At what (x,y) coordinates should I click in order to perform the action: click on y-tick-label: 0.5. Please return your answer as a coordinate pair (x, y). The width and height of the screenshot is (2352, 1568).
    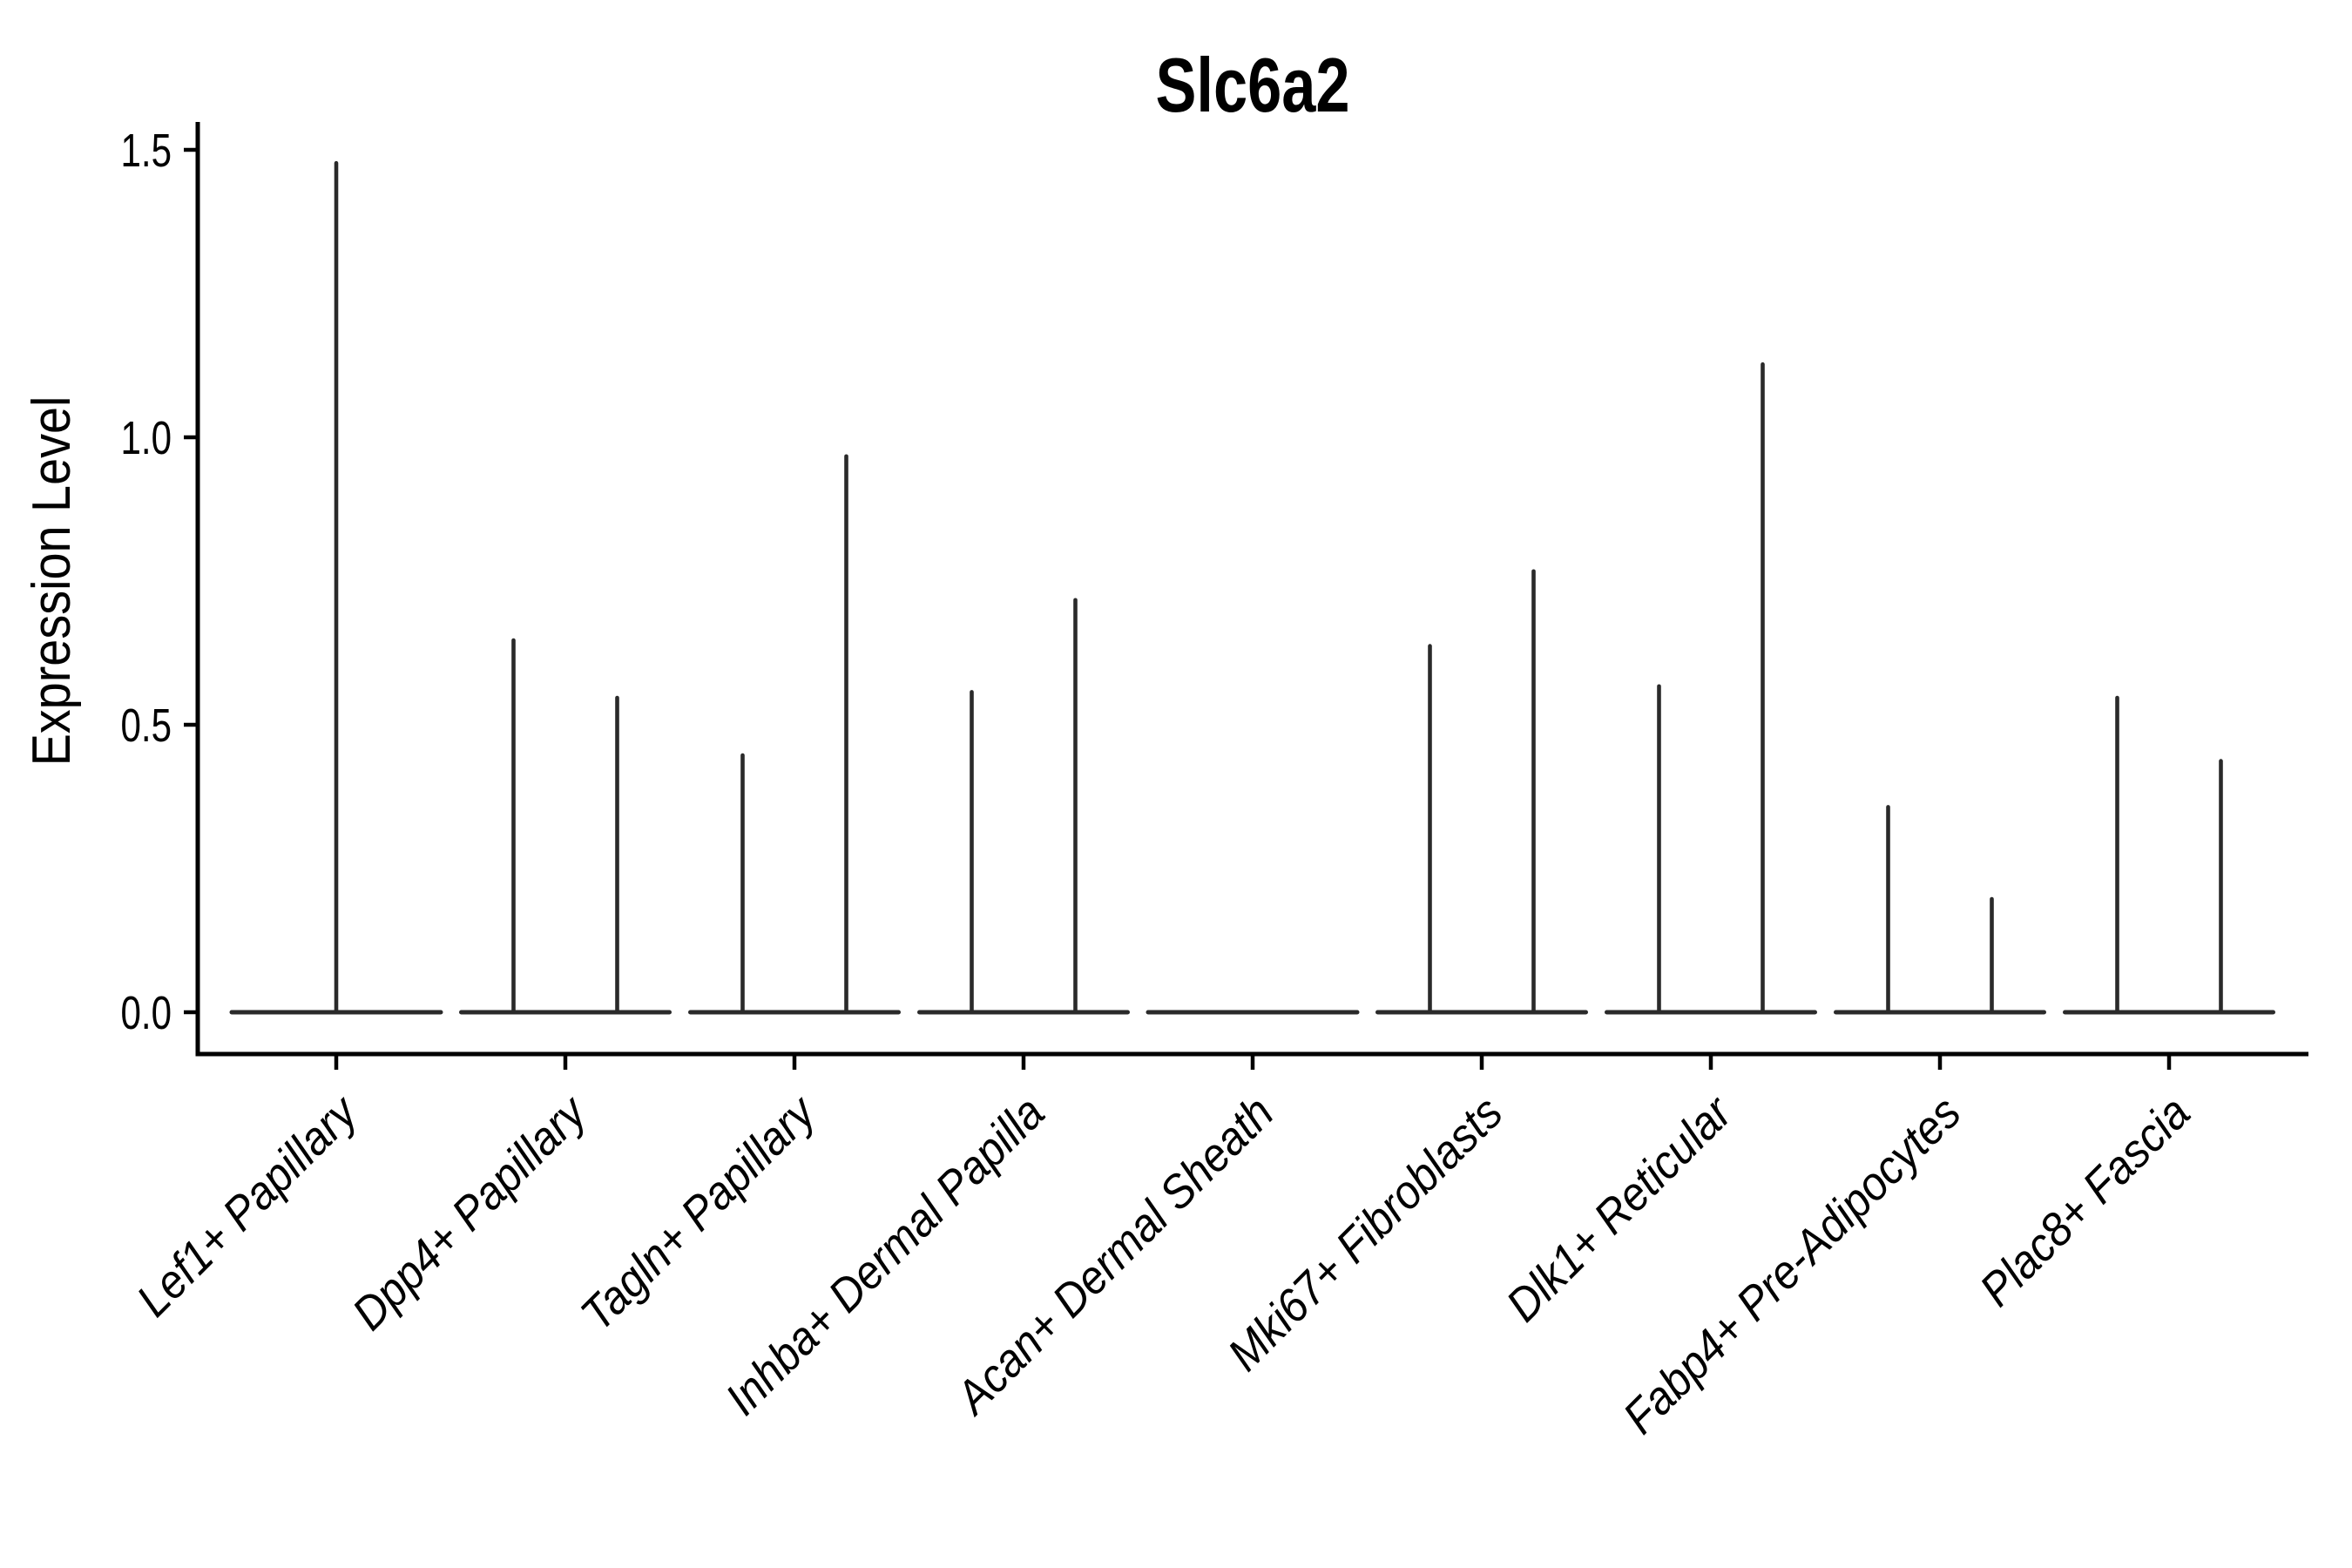
    Looking at the image, I should click on (146, 726).